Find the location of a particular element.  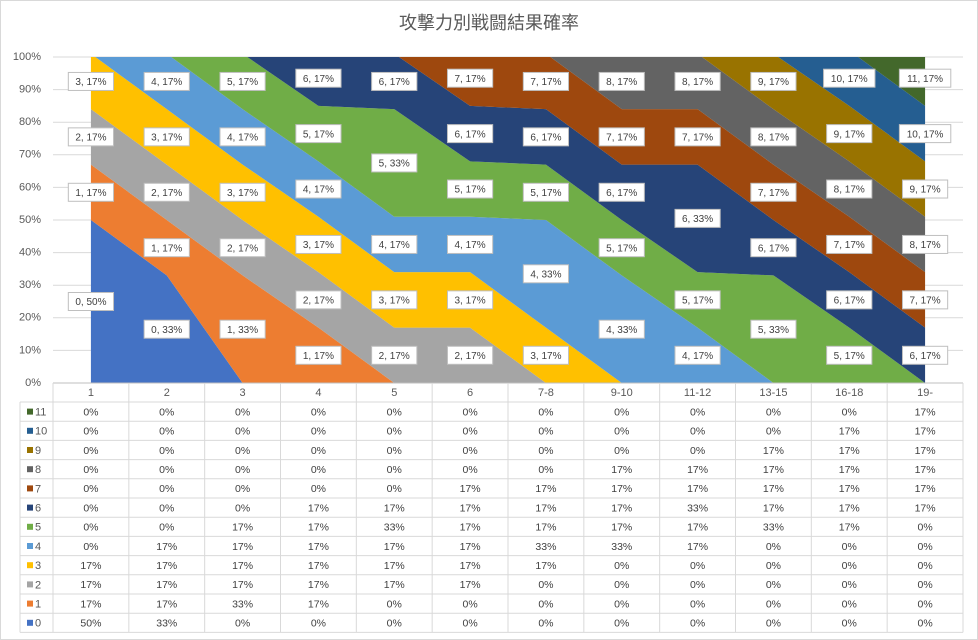

legend-label: 8 is located at coordinates (38, 470).